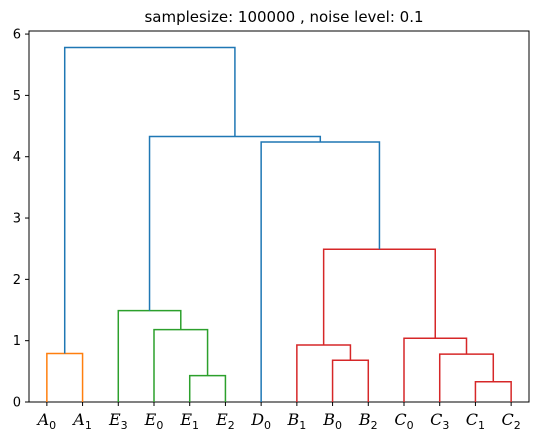 This screenshot has height=441, width=534. Describe the element at coordinates (260, 421) in the screenshot. I see `leaf-label: D0` at that location.